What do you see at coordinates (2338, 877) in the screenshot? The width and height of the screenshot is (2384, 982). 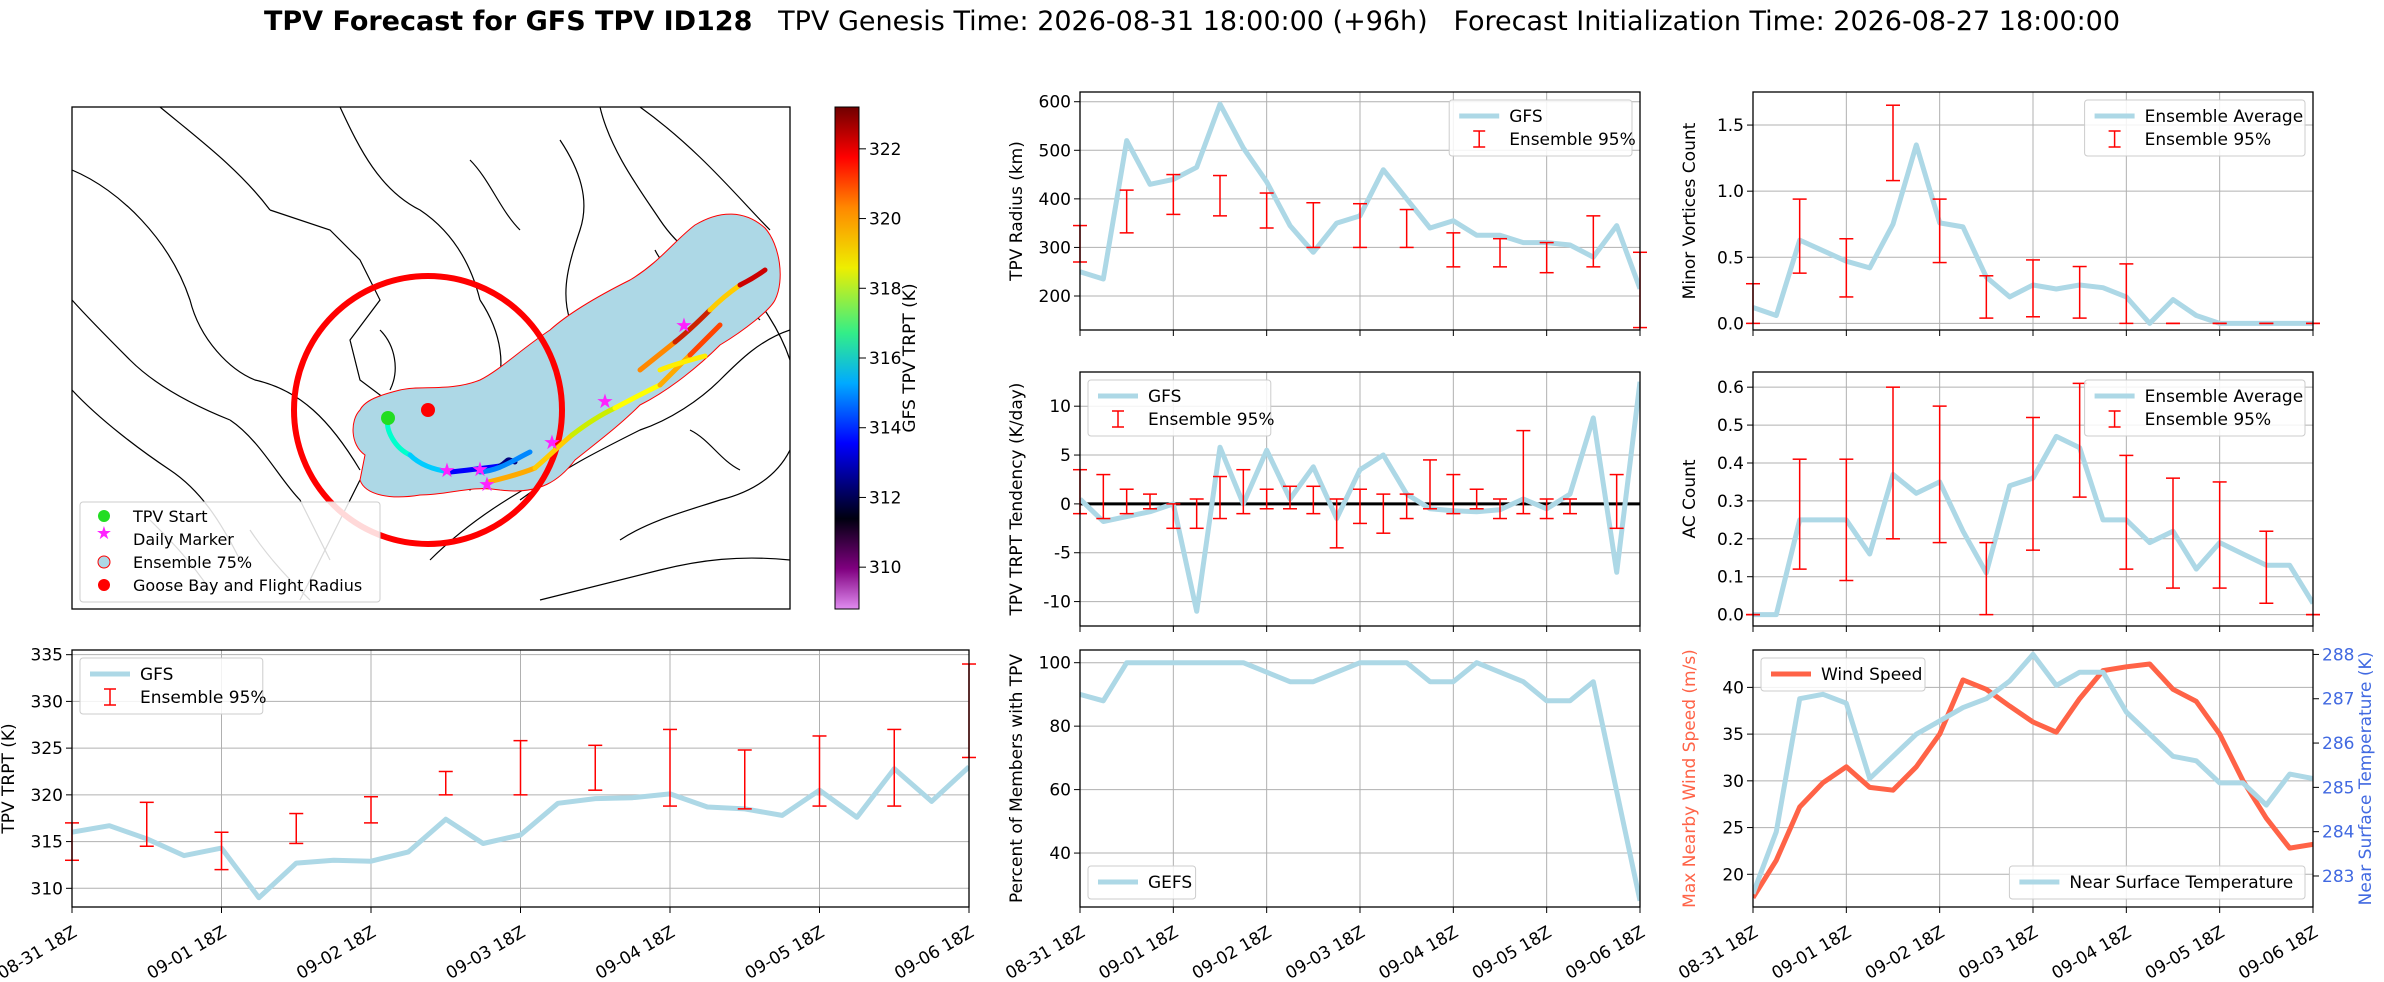 I see `y2-tick-label: 283` at bounding box center [2338, 877].